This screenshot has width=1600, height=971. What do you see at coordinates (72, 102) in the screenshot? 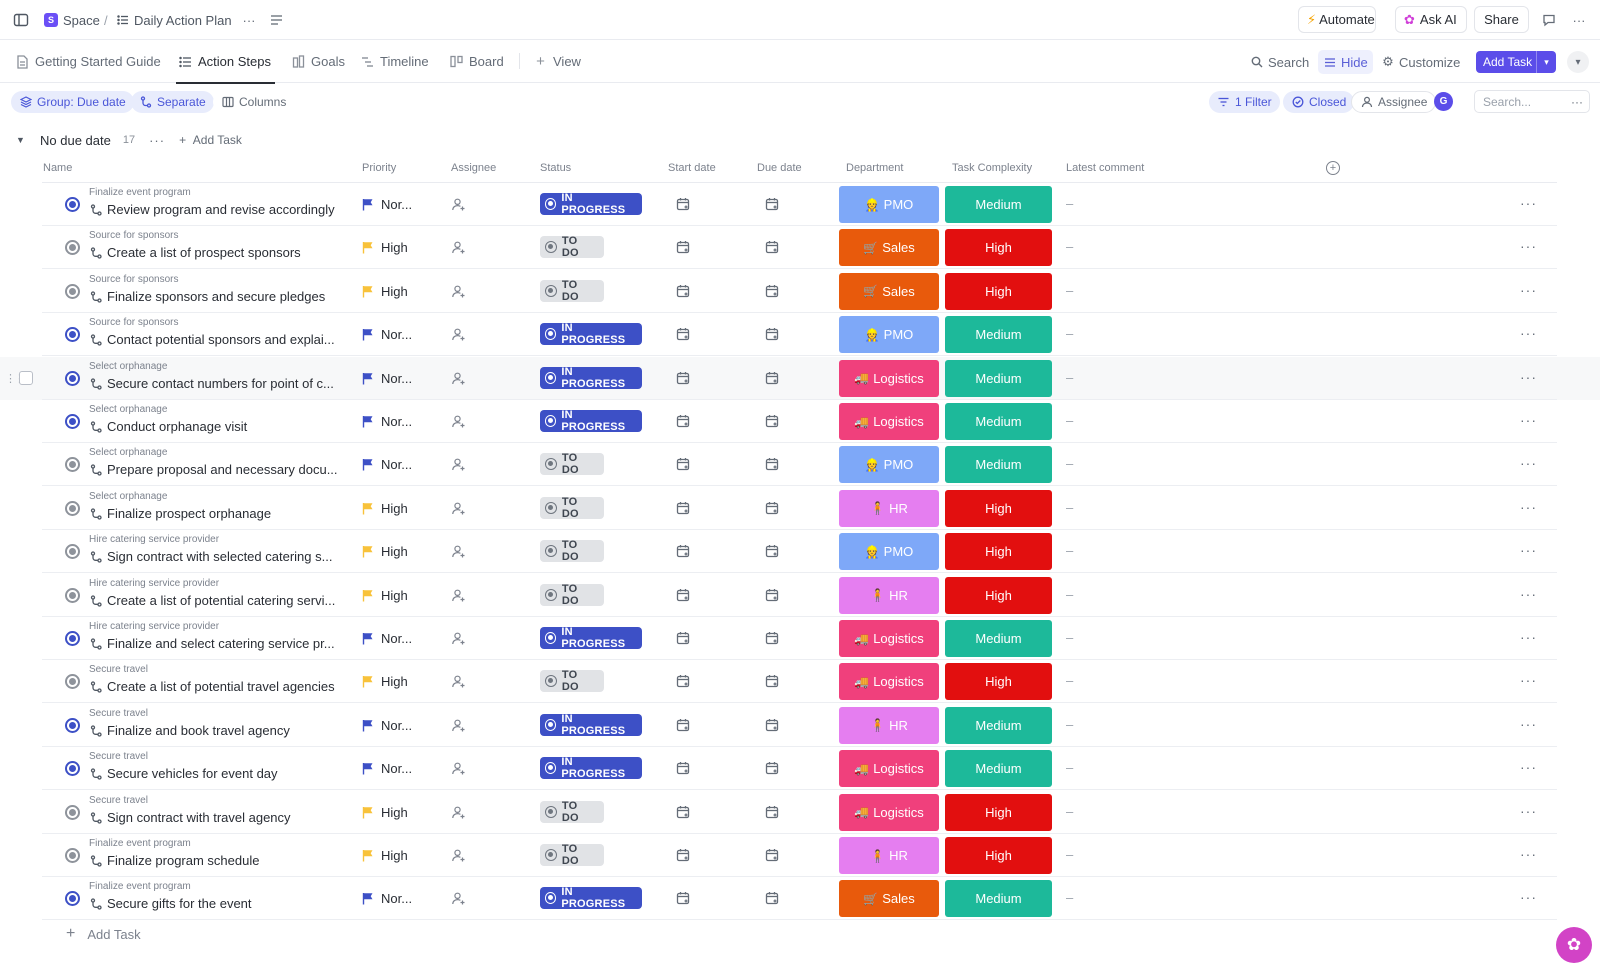
I see `group-by-chip: Group: Due date` at bounding box center [72, 102].